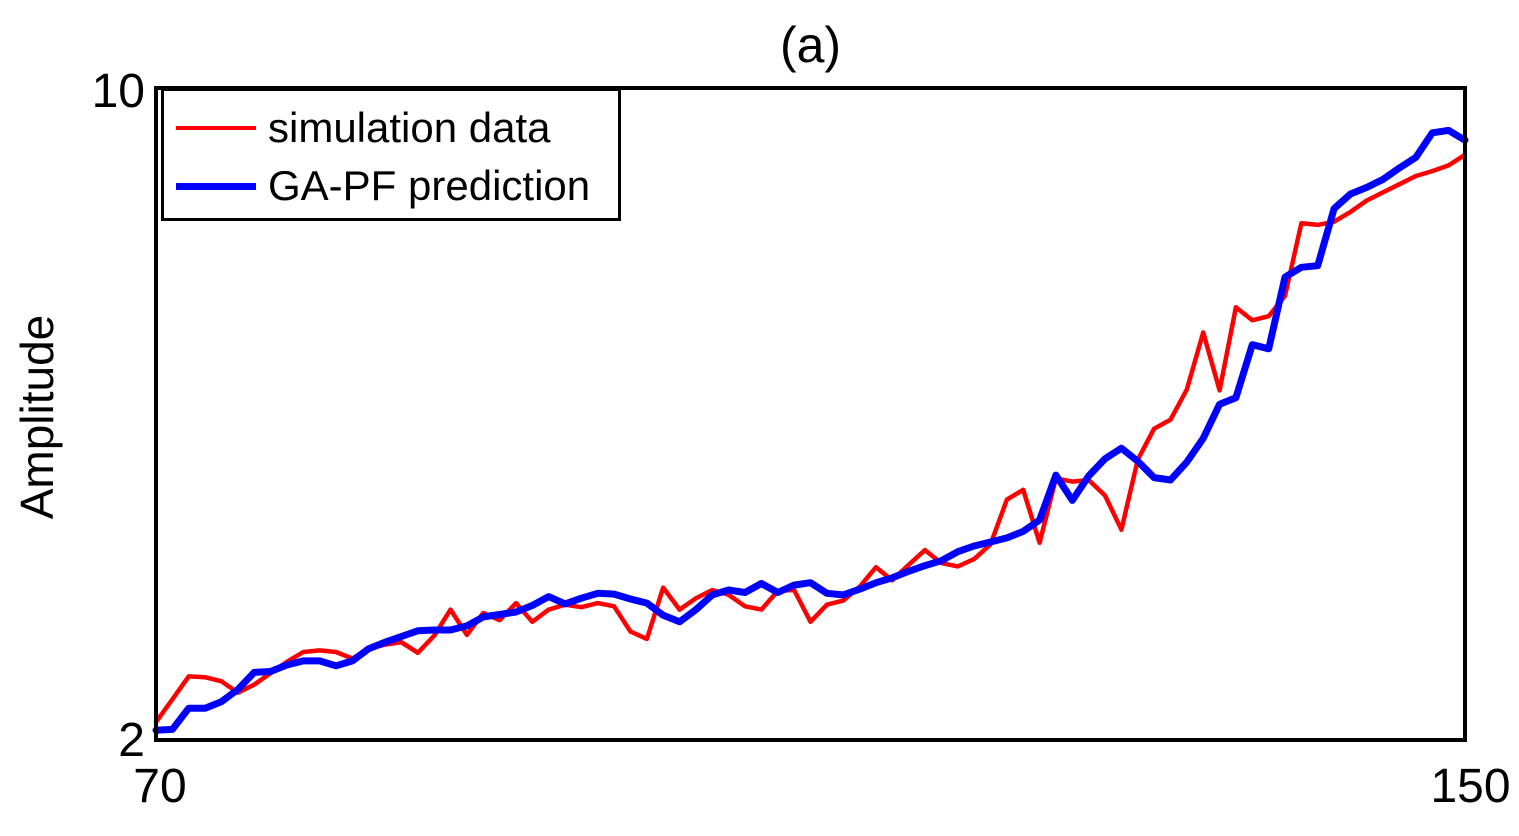 The image size is (1519, 836). Describe the element at coordinates (216, 128) in the screenshot. I see `legend-line-icon-red` at that location.